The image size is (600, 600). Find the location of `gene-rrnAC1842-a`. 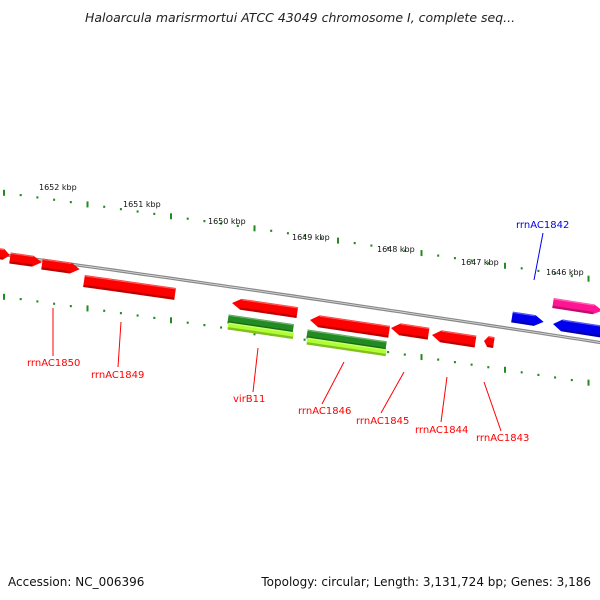

gene-rrnAC1842-a is located at coordinates (527, 319).